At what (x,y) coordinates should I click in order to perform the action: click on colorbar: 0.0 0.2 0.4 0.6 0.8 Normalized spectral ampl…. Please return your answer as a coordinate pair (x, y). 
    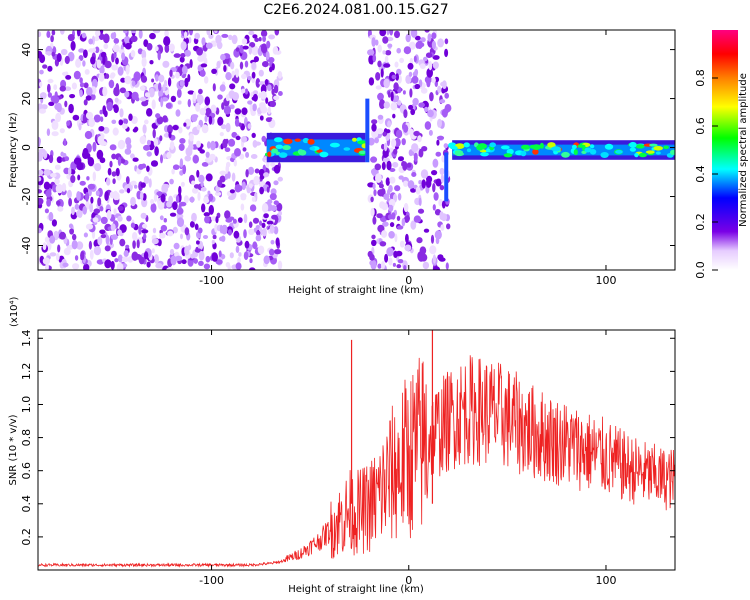
    Looking at the image, I should click on (721, 154).